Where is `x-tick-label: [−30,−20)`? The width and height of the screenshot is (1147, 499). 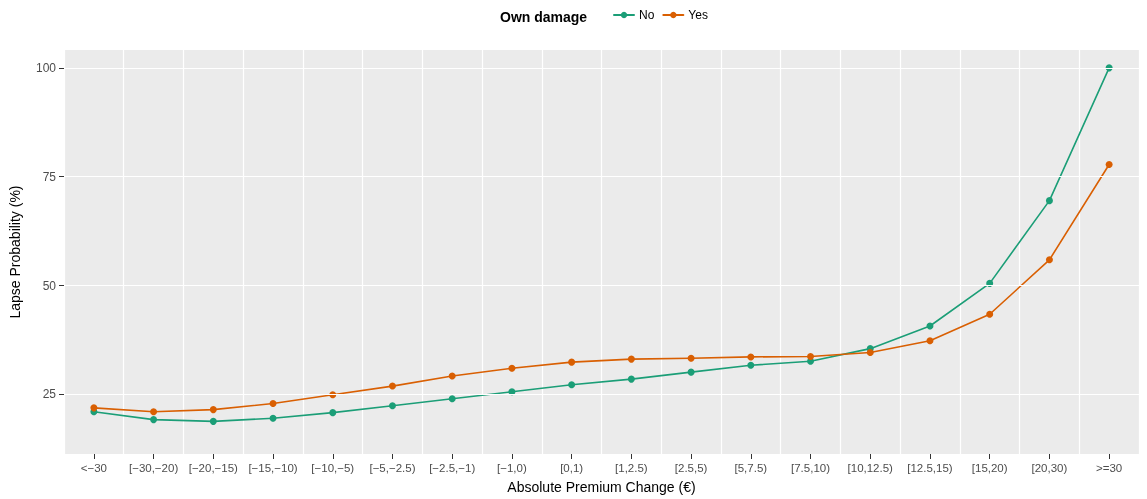
x-tick-label: [−30,−20) is located at coordinates (153, 468).